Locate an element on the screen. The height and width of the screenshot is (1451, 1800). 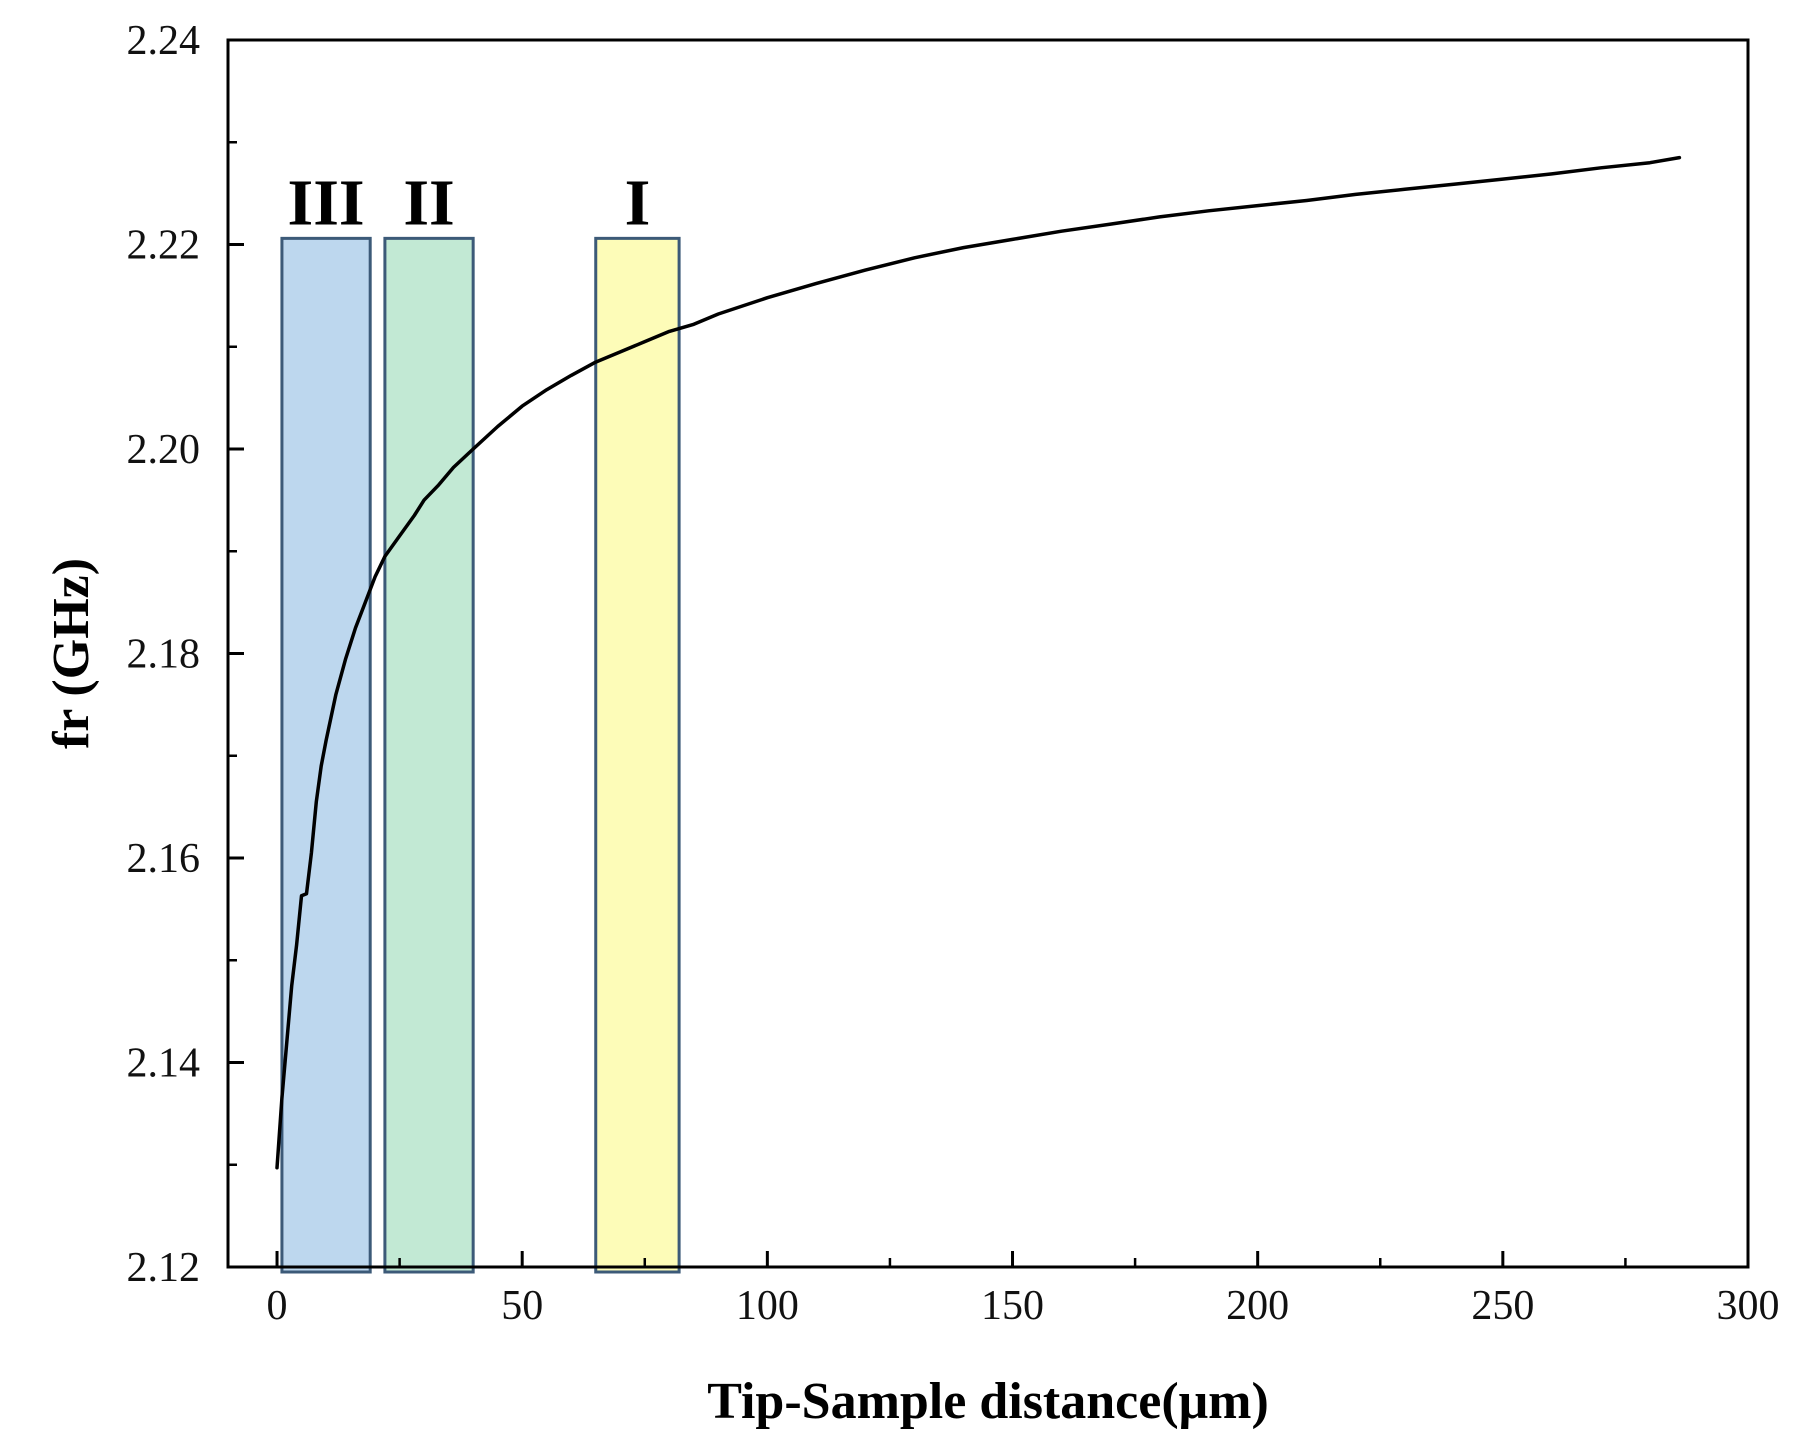
x-tick-label: 50 is located at coordinates (522, 1306).